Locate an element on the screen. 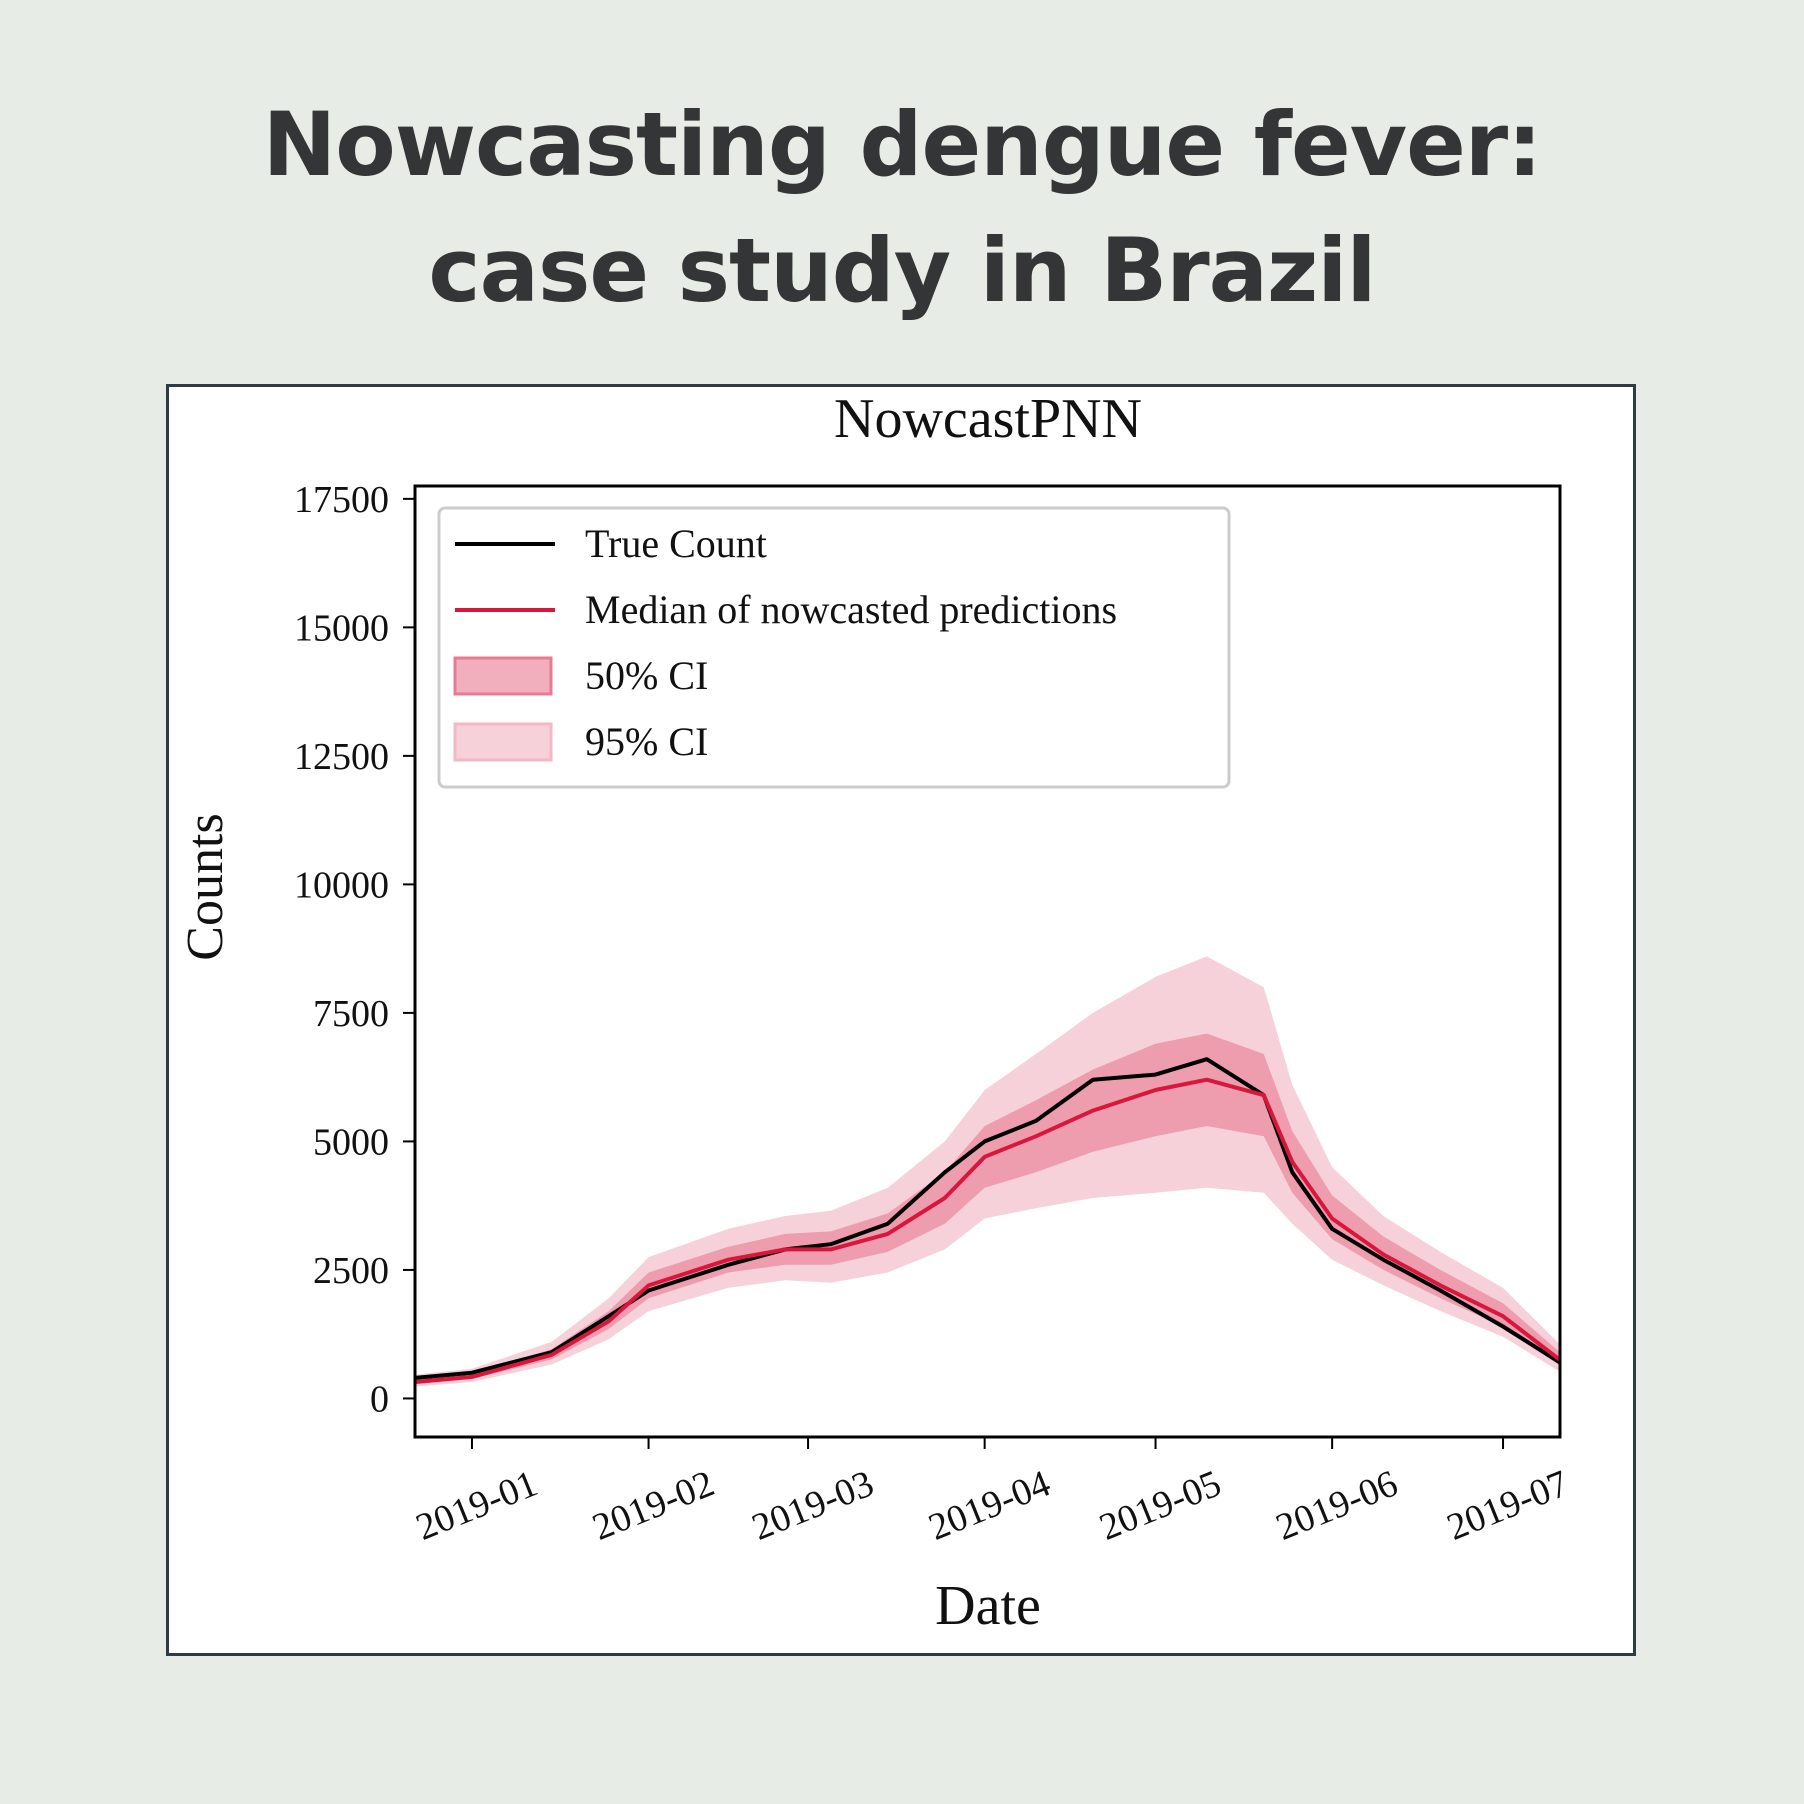 The width and height of the screenshot is (1804, 1804). x-tick-label: 2019-05 is located at coordinates (1160, 1505).